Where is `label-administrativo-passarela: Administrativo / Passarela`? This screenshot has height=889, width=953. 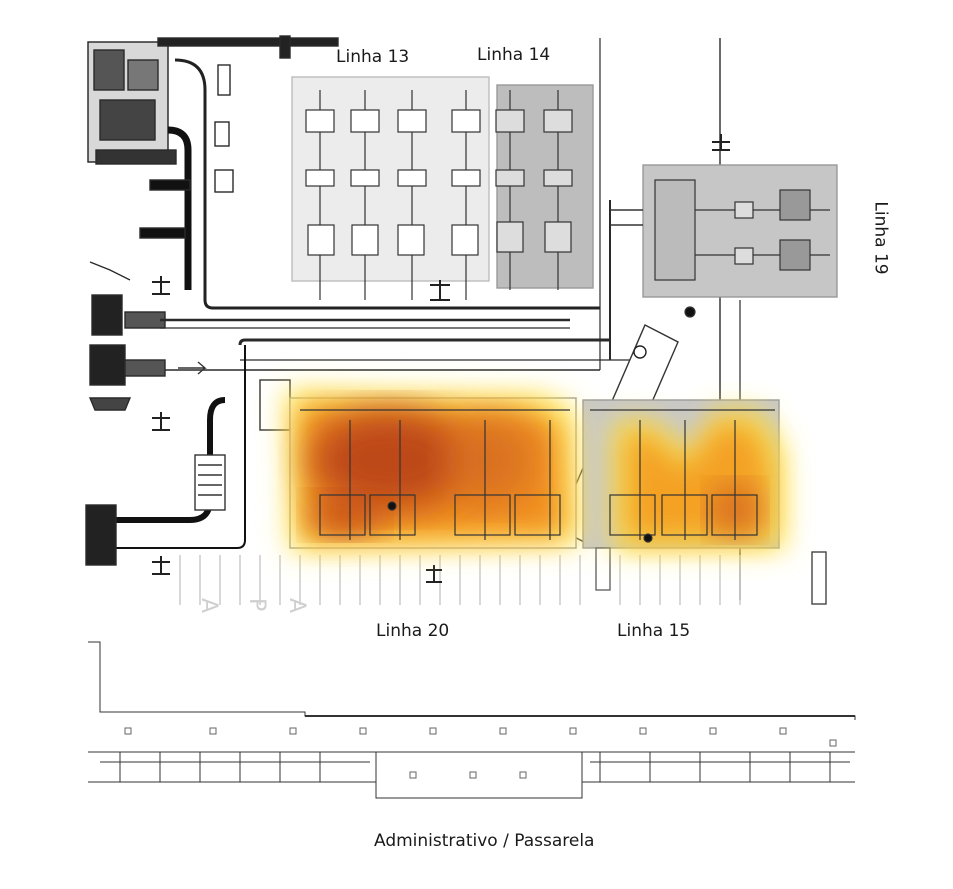
label-administrativo-passarela: Administrativo / Passarela is located at coordinates (484, 841).